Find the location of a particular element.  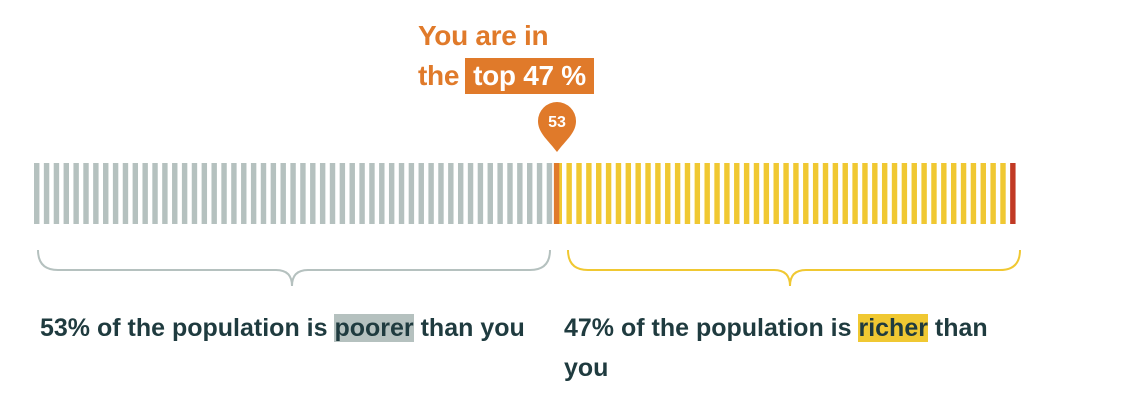

headline-line1: You are in is located at coordinates (483, 35).